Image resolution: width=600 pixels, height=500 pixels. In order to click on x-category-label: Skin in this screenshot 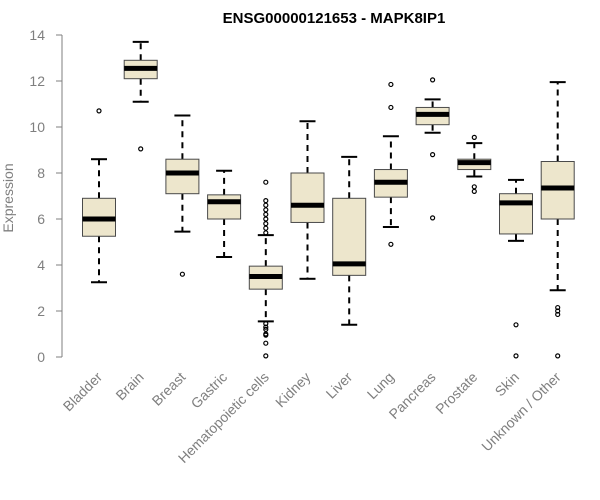, I will do `click(507, 384)`.